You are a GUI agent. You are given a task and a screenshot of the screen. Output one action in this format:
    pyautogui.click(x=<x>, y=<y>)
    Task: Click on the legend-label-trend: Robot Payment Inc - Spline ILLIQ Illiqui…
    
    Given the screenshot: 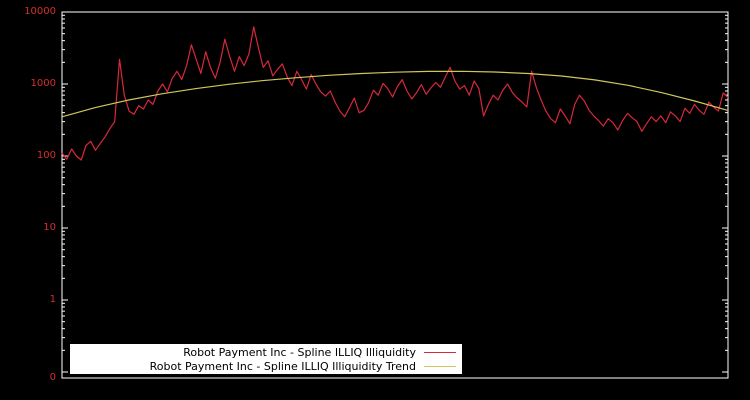 What is the action you would take?
    pyautogui.click(x=282, y=366)
    